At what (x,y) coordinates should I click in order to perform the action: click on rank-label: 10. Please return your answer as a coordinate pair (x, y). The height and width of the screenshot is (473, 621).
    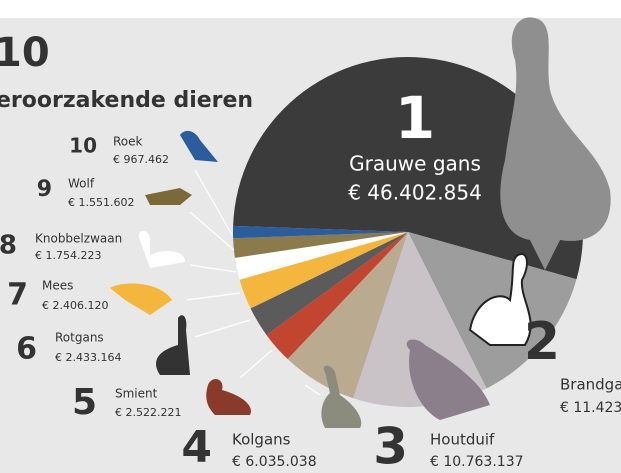
    Looking at the image, I should click on (83, 146).